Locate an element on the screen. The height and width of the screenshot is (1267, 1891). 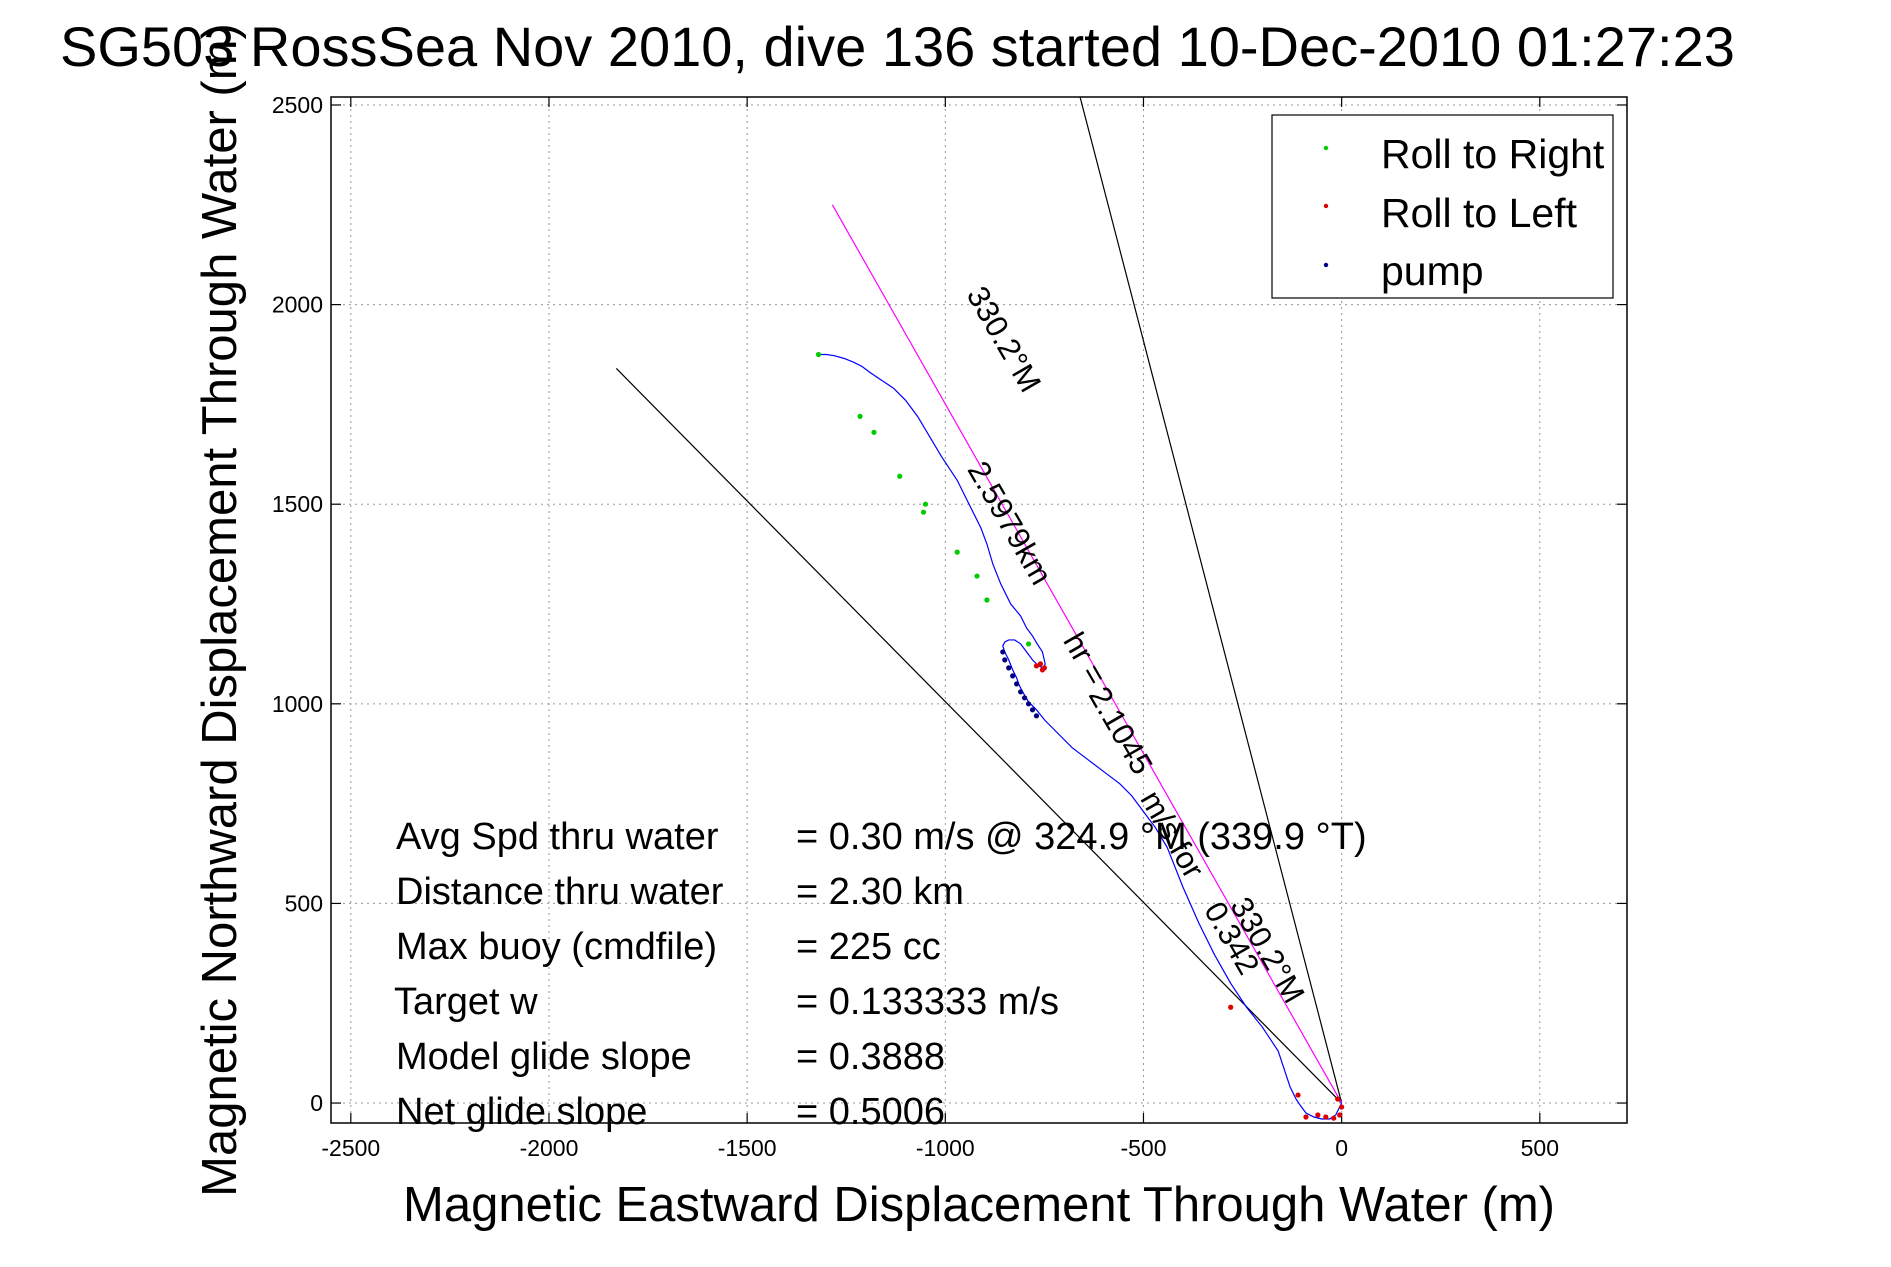
legend-marker-roll-right is located at coordinates (1326, 148).